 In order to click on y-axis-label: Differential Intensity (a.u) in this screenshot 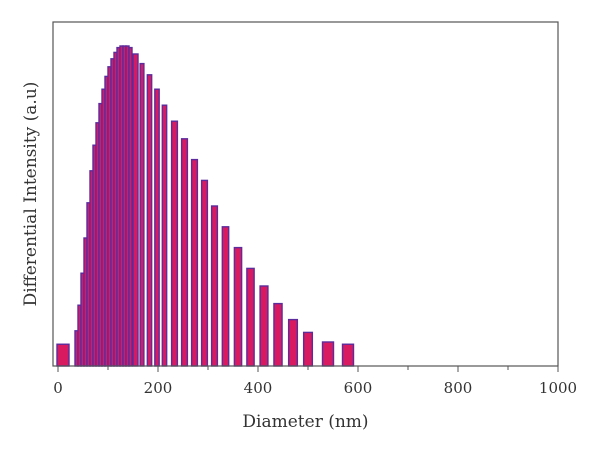, I will do `click(31, 194)`.